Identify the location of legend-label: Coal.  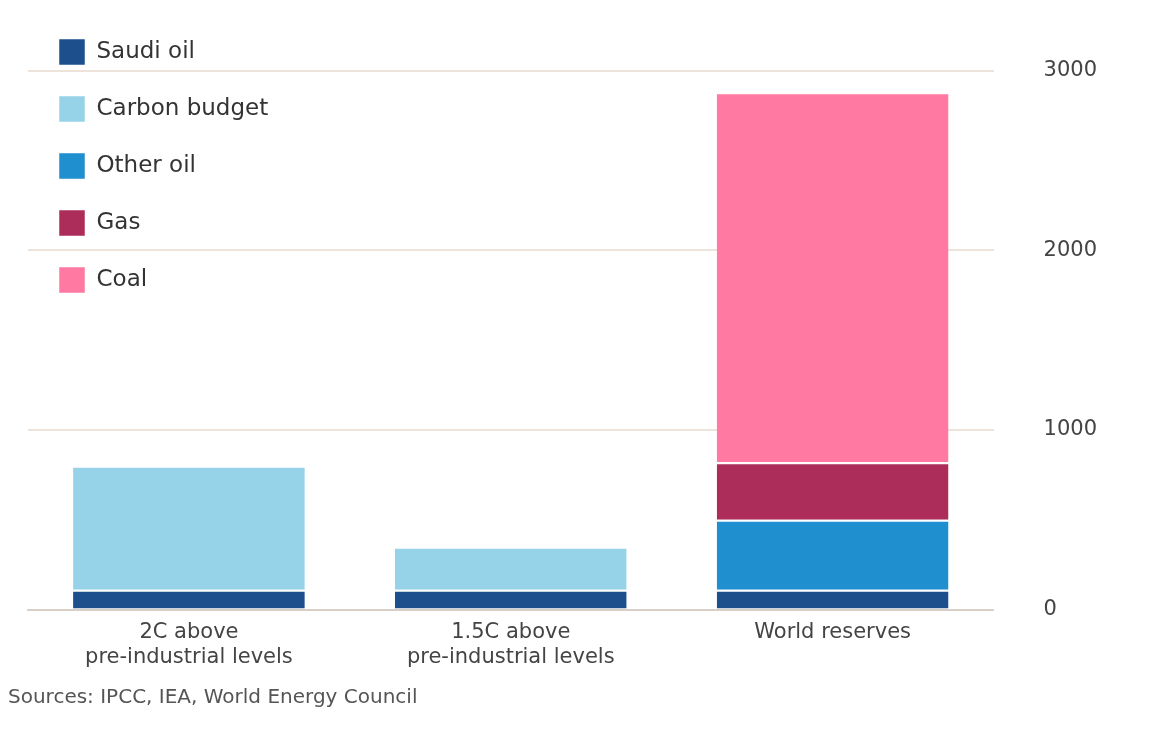
(122, 277).